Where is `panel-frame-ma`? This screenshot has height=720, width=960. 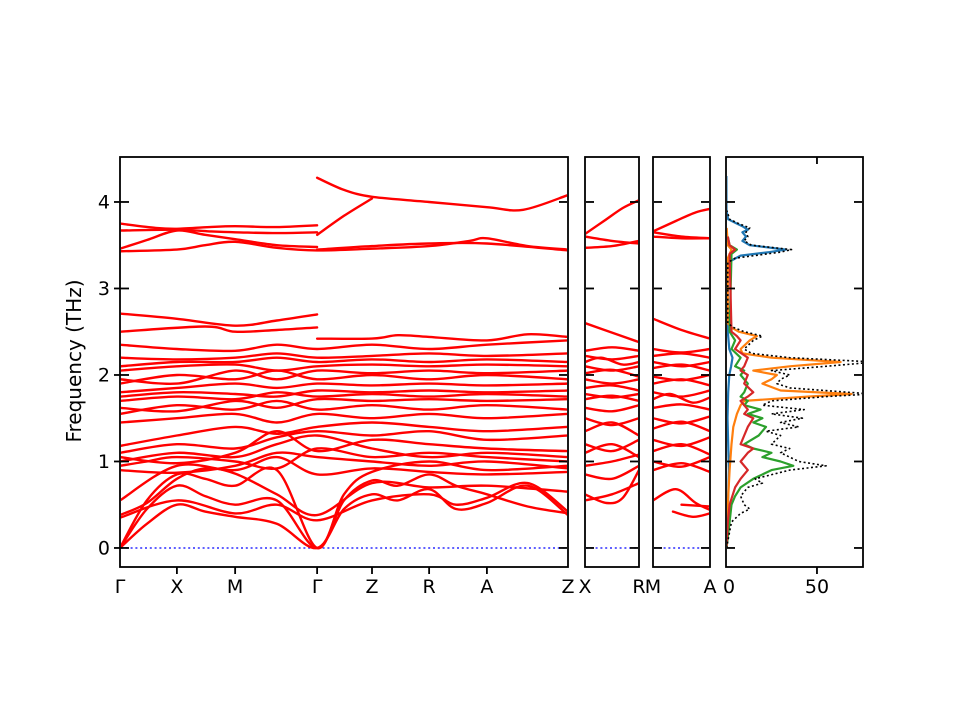
panel-frame-ma is located at coordinates (681, 362).